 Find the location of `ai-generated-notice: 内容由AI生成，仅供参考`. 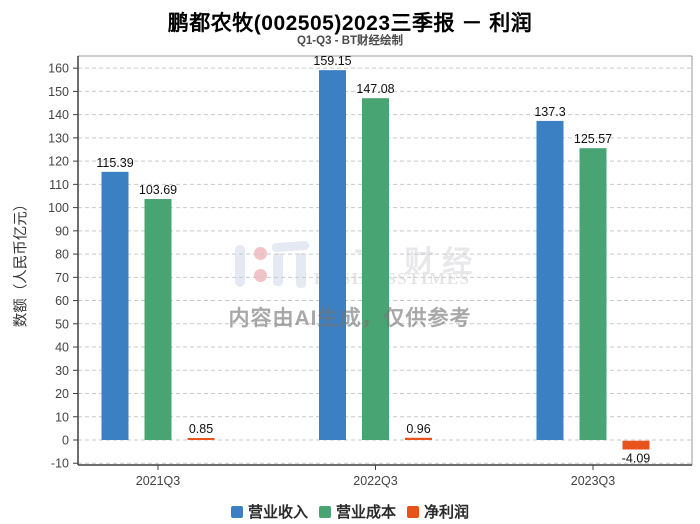

ai-generated-notice: 内容由AI生成，仅供参考 is located at coordinates (350, 318).